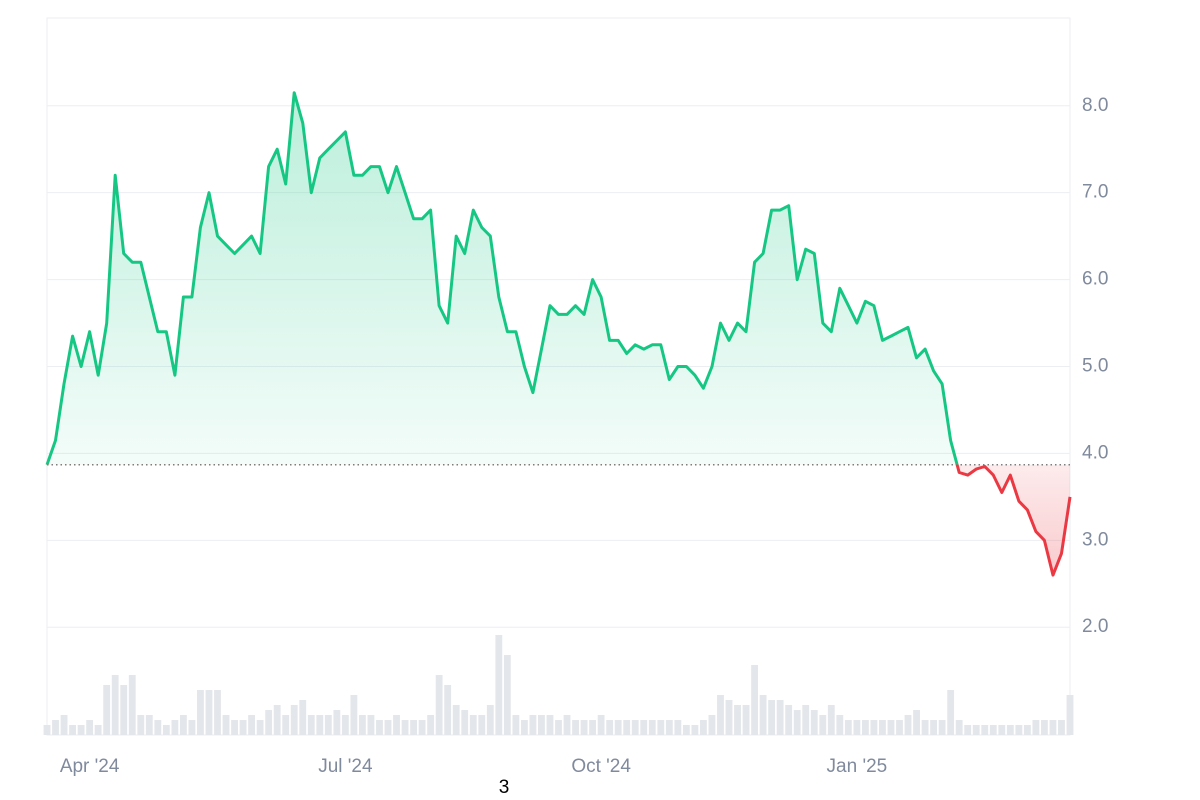  I want to click on x-tick-label: Jul '24, so click(345, 766).